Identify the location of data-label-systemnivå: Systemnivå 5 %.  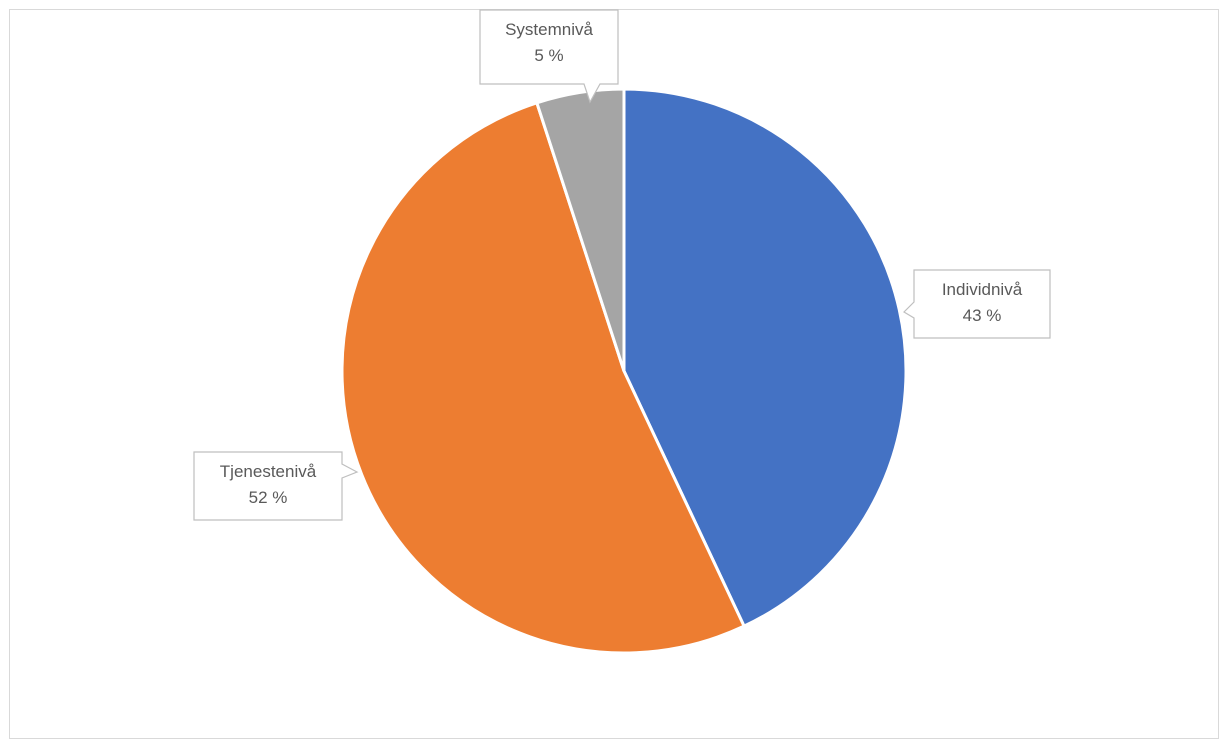
(549, 56).